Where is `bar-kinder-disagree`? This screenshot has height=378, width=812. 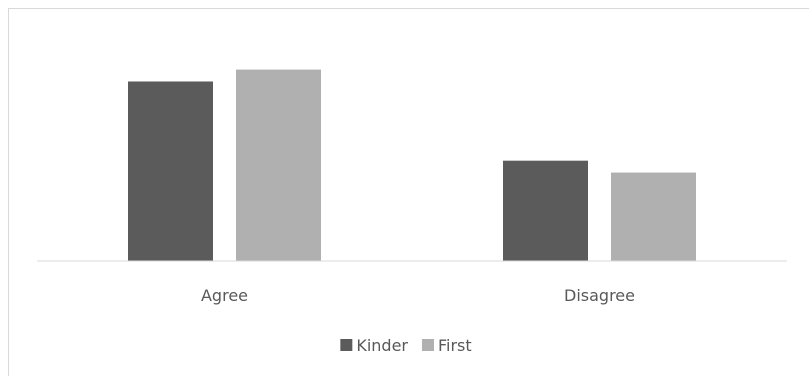 bar-kinder-disagree is located at coordinates (545, 210).